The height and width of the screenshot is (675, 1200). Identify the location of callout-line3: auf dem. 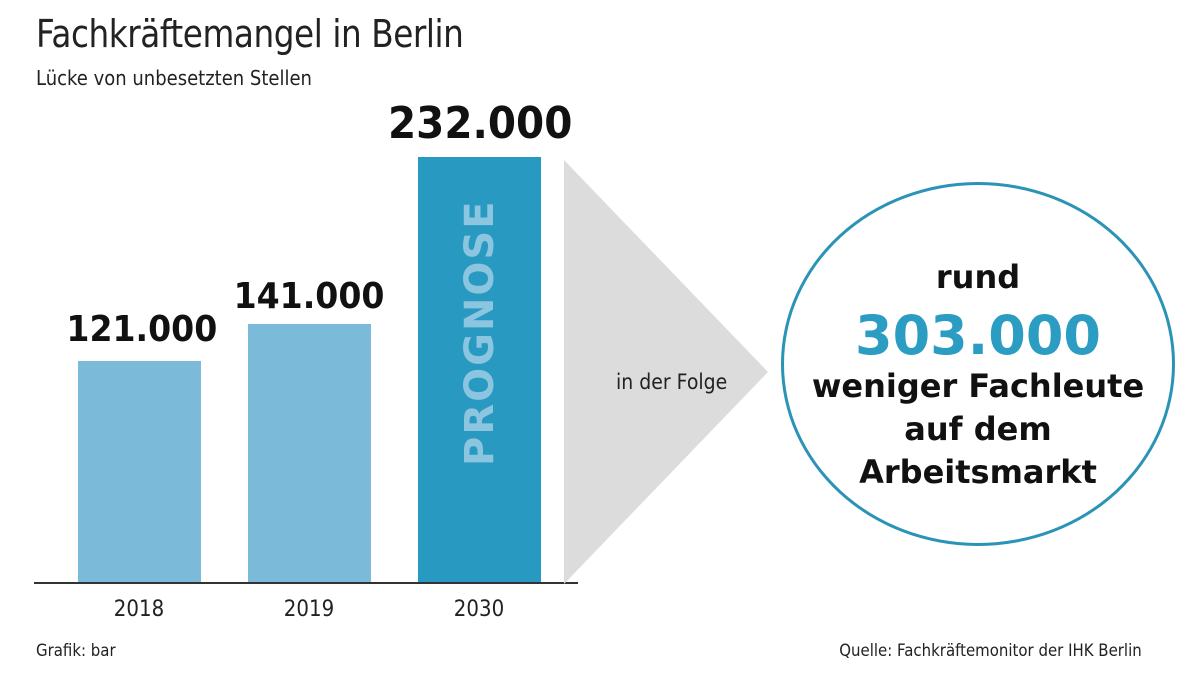
(978, 429).